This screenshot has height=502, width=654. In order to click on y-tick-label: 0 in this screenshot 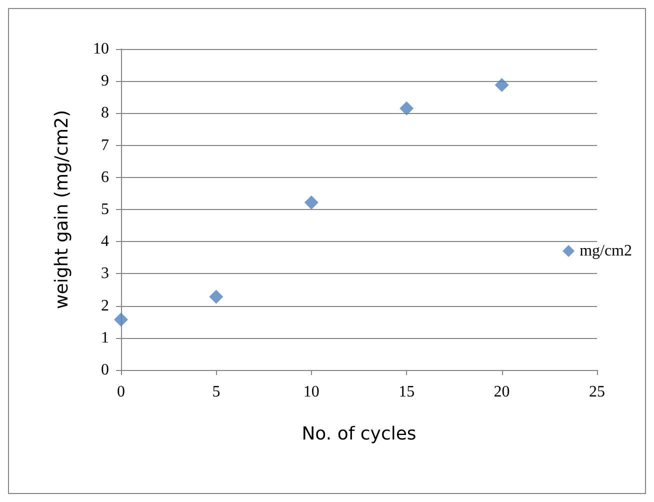, I will do `click(105, 370)`.